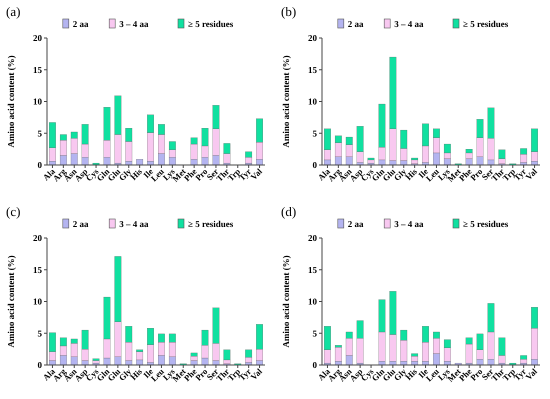 This screenshot has width=550, height=399. I want to click on chart-title: (a), so click(13, 11).